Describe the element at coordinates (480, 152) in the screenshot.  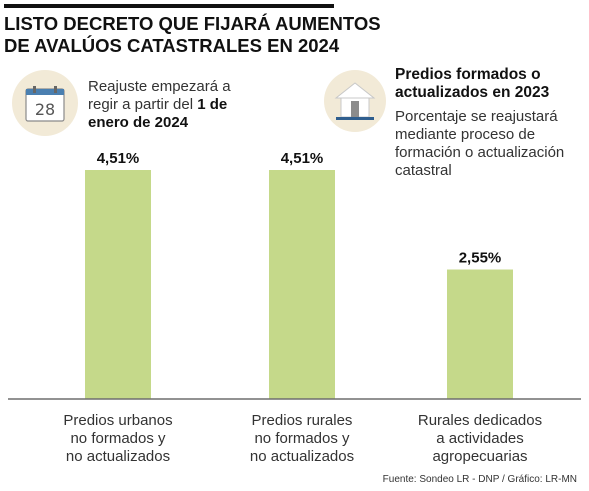
I see `building-note-line-3: formación o actualización` at that location.